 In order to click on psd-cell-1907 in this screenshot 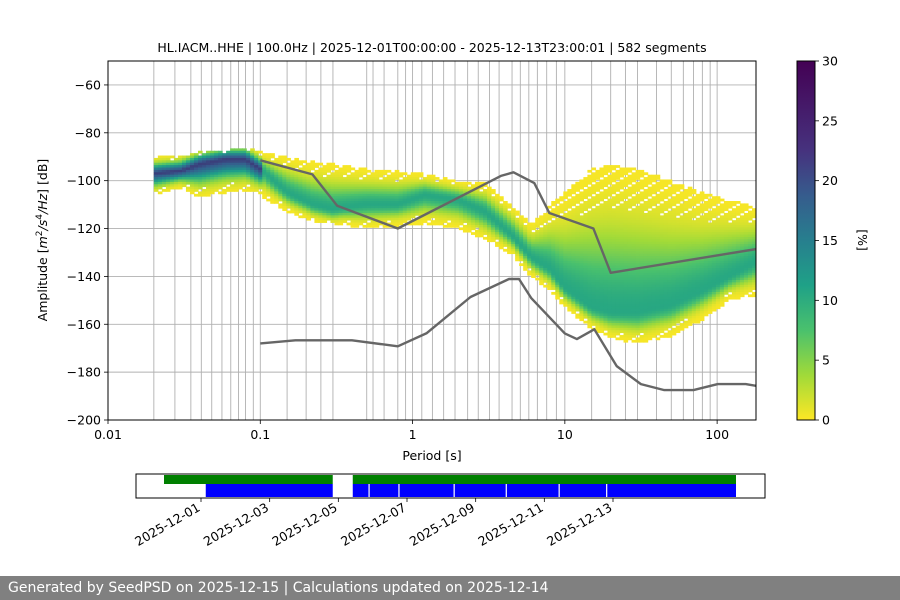, I will do `click(537, 265)`.